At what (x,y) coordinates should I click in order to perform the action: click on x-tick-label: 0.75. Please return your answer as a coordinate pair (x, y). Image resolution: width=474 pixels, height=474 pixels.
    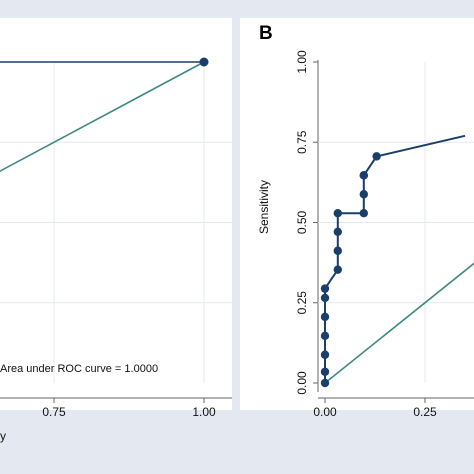
    Looking at the image, I should click on (54, 412).